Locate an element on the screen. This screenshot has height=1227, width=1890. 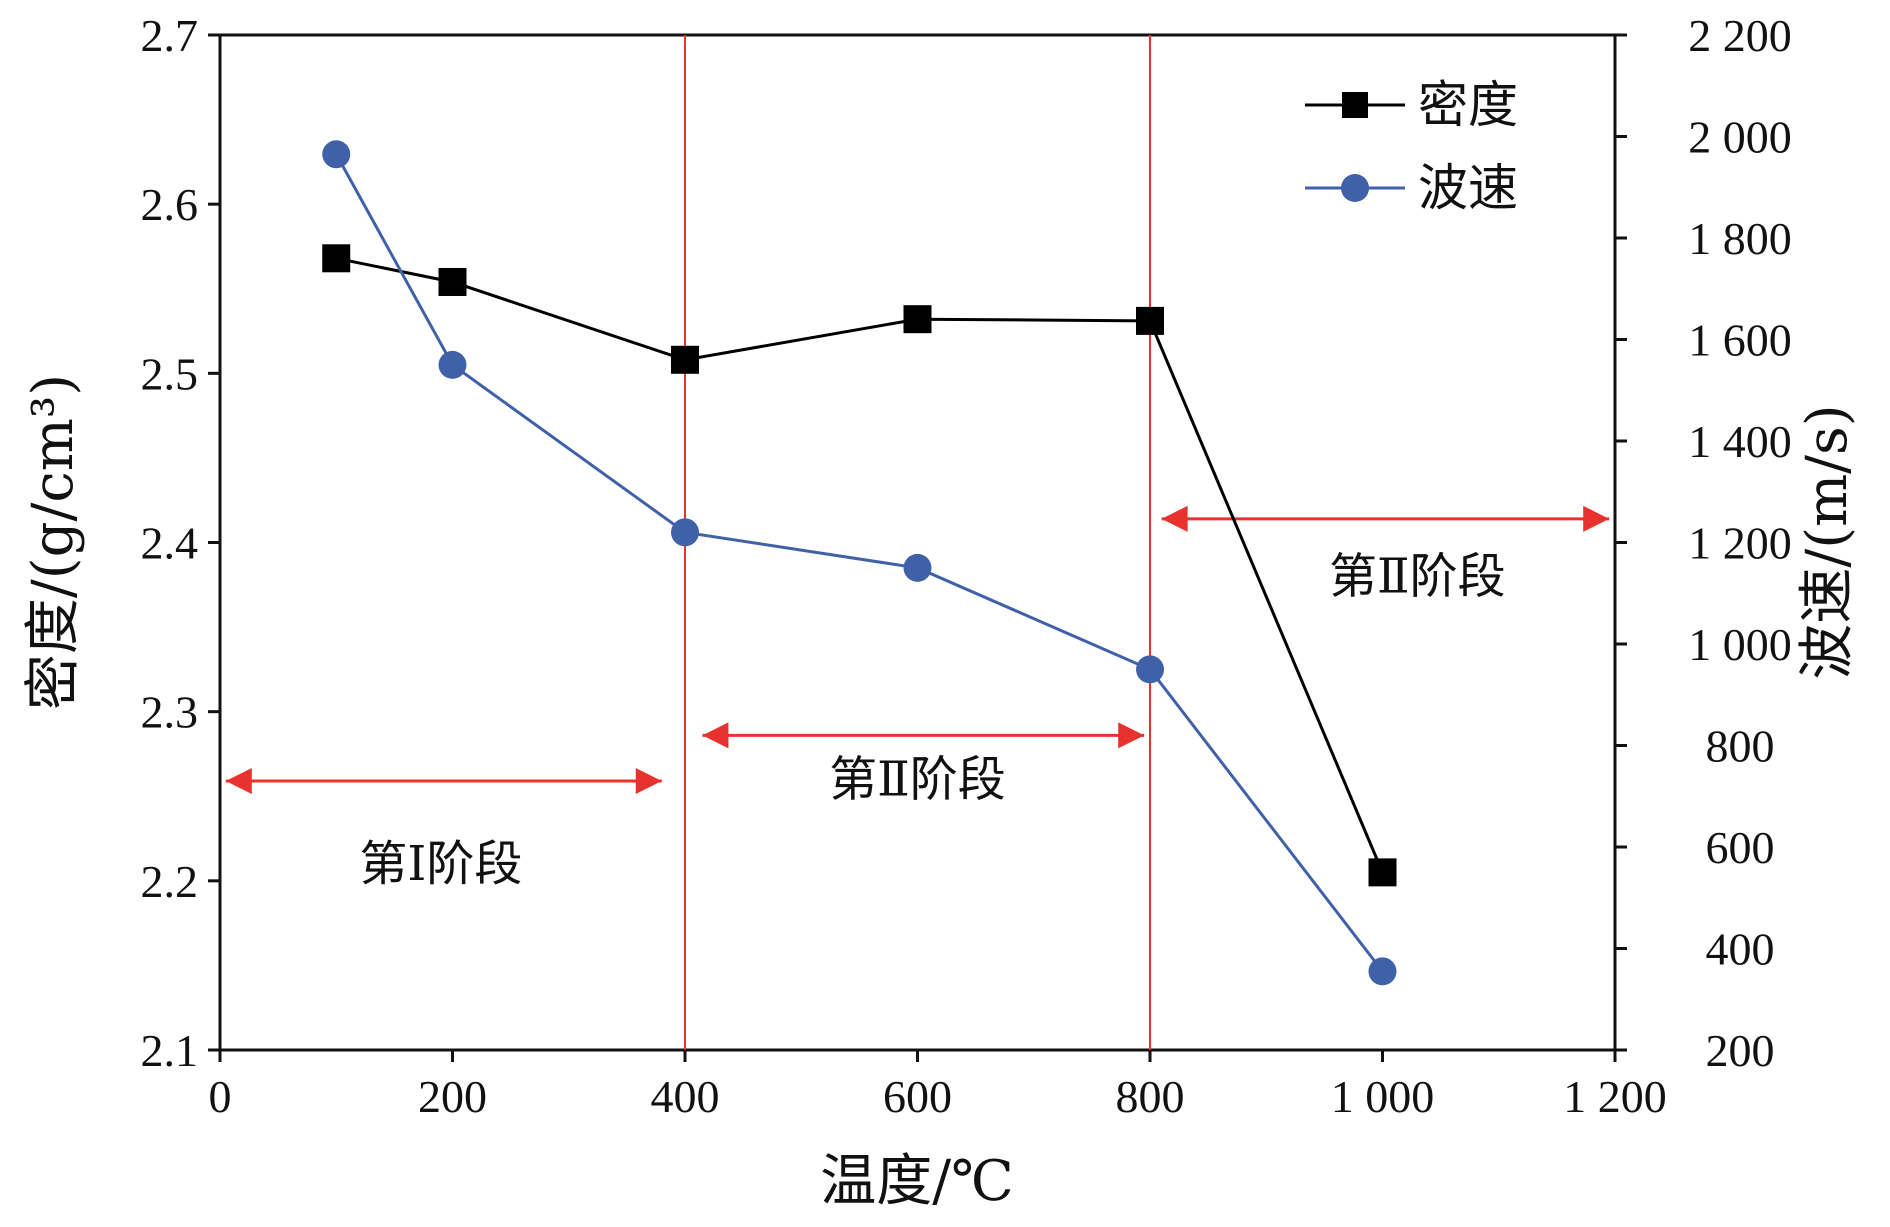
legend-marker-velocity is located at coordinates (1355, 188).